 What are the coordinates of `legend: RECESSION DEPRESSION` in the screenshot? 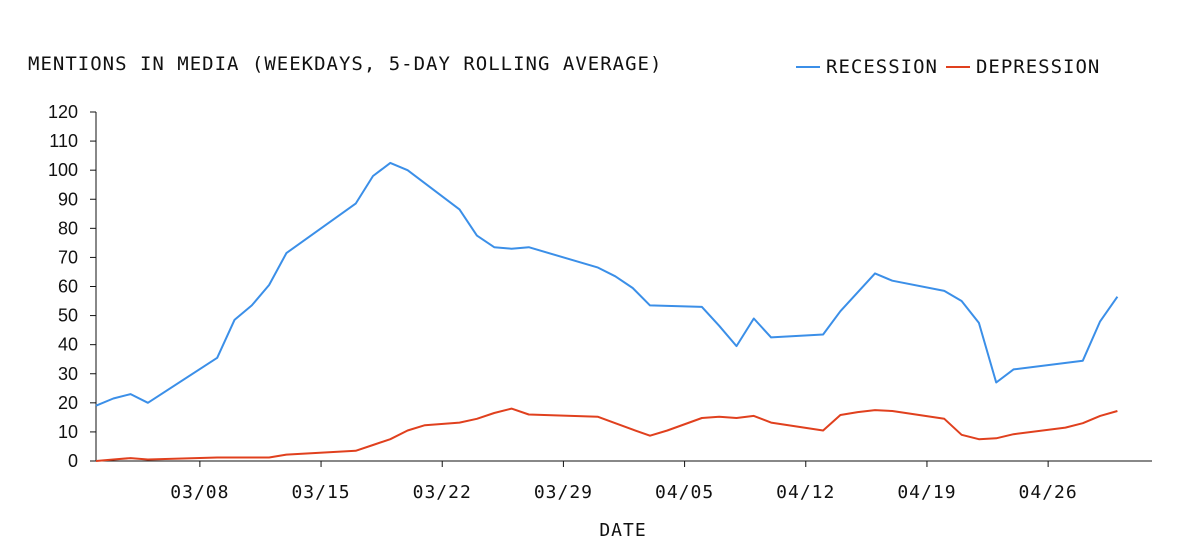 It's located at (952, 67).